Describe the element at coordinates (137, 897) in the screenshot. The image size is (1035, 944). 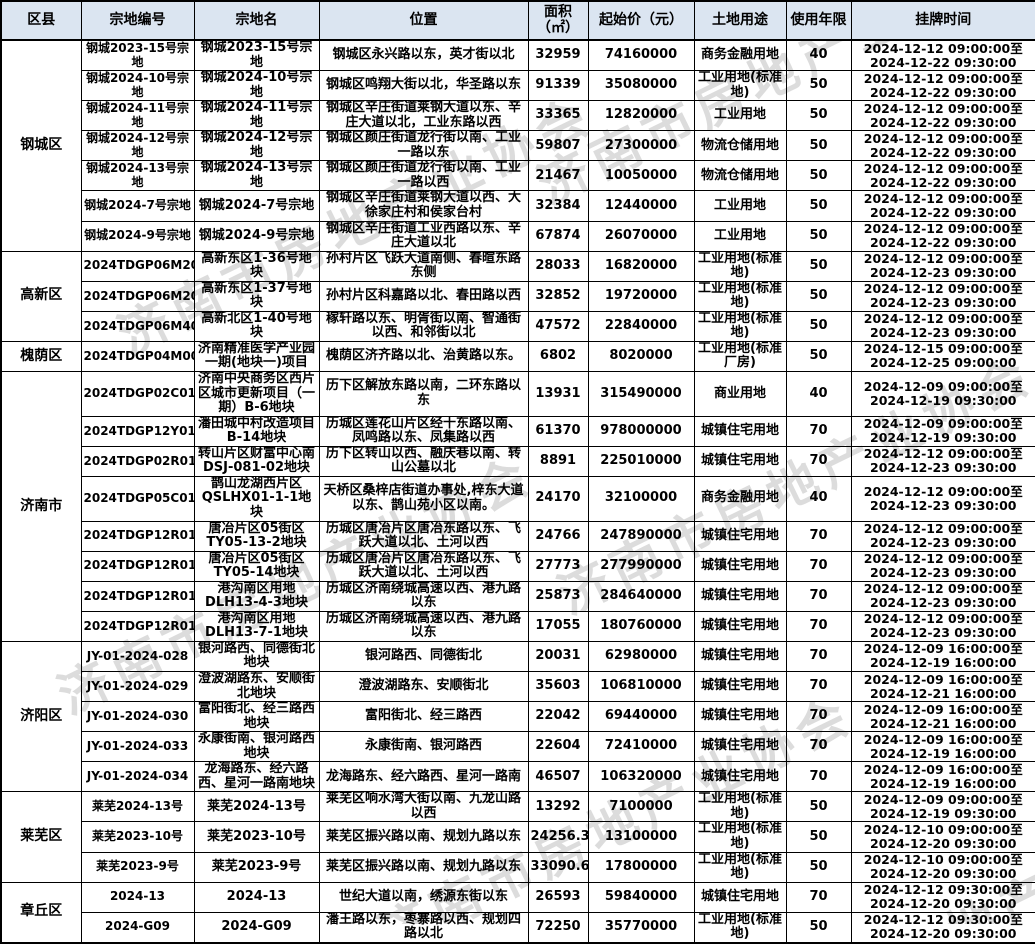
I see `parcel-code-cell: 2024-13` at that location.